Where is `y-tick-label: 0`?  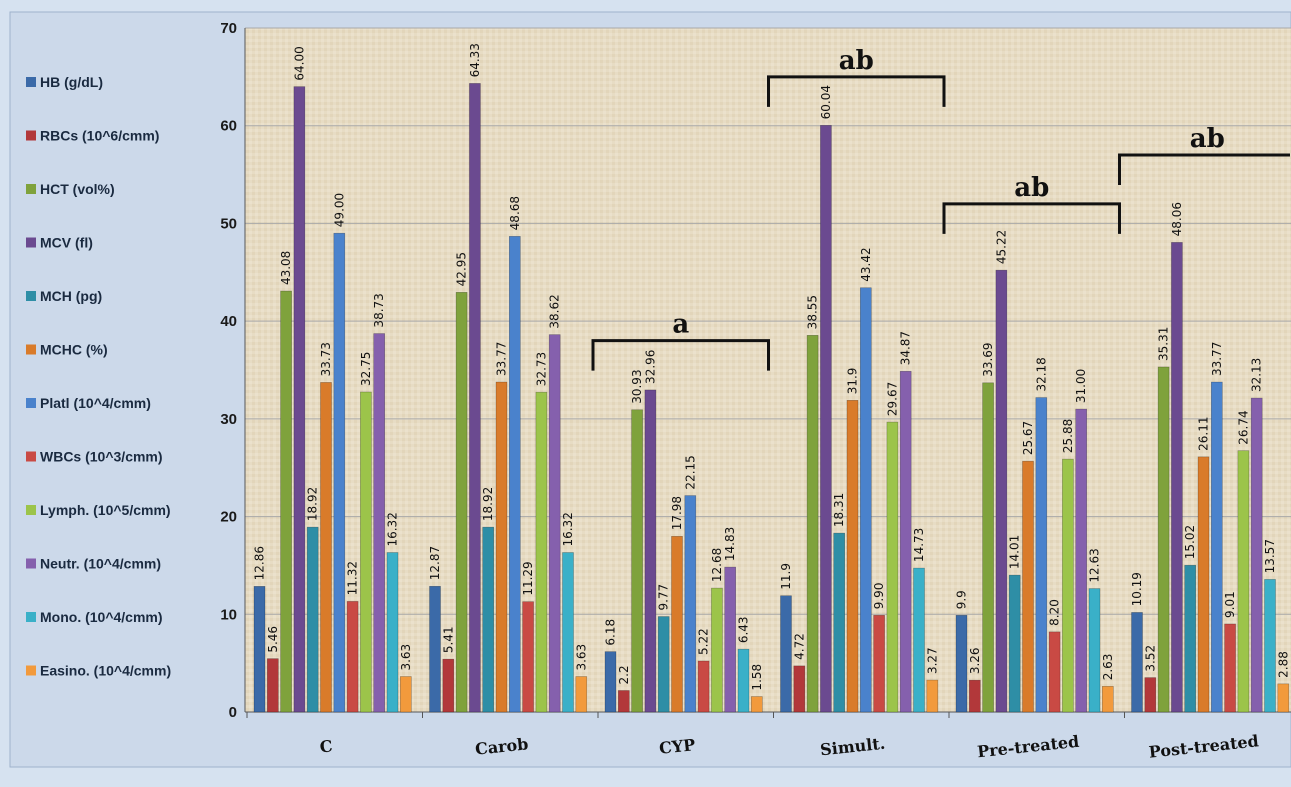 y-tick-label: 0 is located at coordinates (233, 712).